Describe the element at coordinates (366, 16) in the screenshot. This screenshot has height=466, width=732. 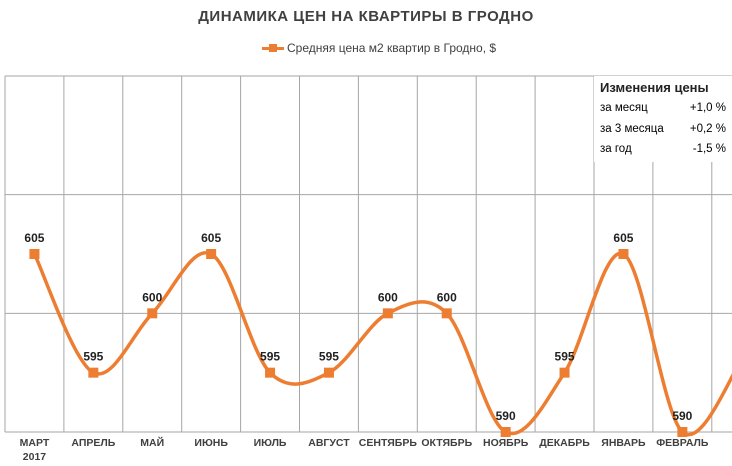
I see `chart-title: ДИНАМИКА ЦЕН НА КВАРТИРЫ В ГРОДНО` at that location.